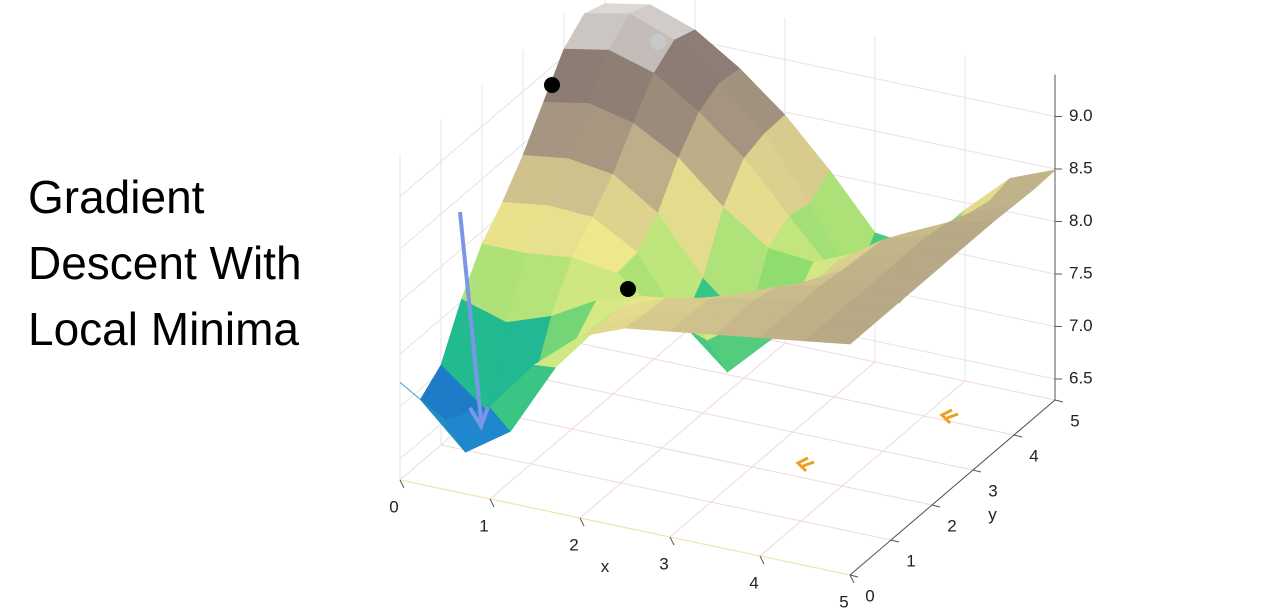  Describe the element at coordinates (753, 582) in the screenshot. I see `x-tick-label: 4` at that location.